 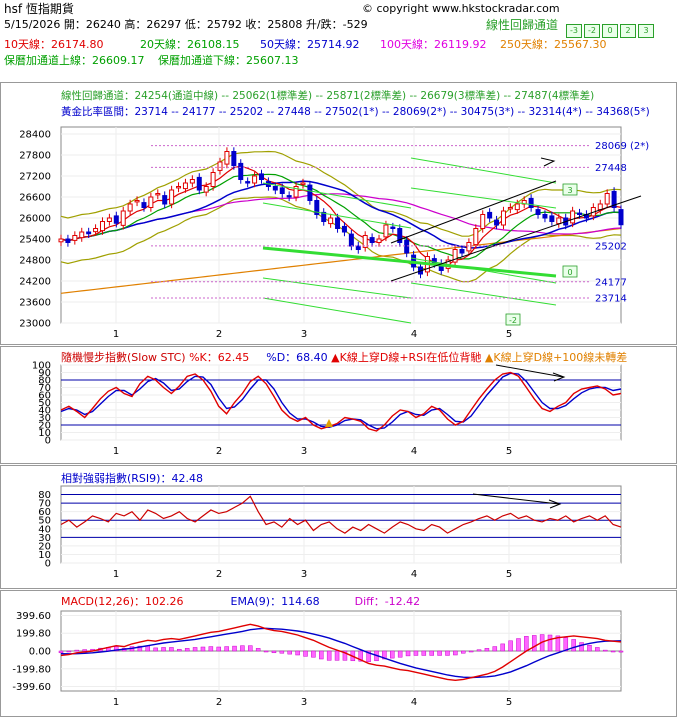 I want to click on y-tick-label: 40, so click(x=44, y=411).